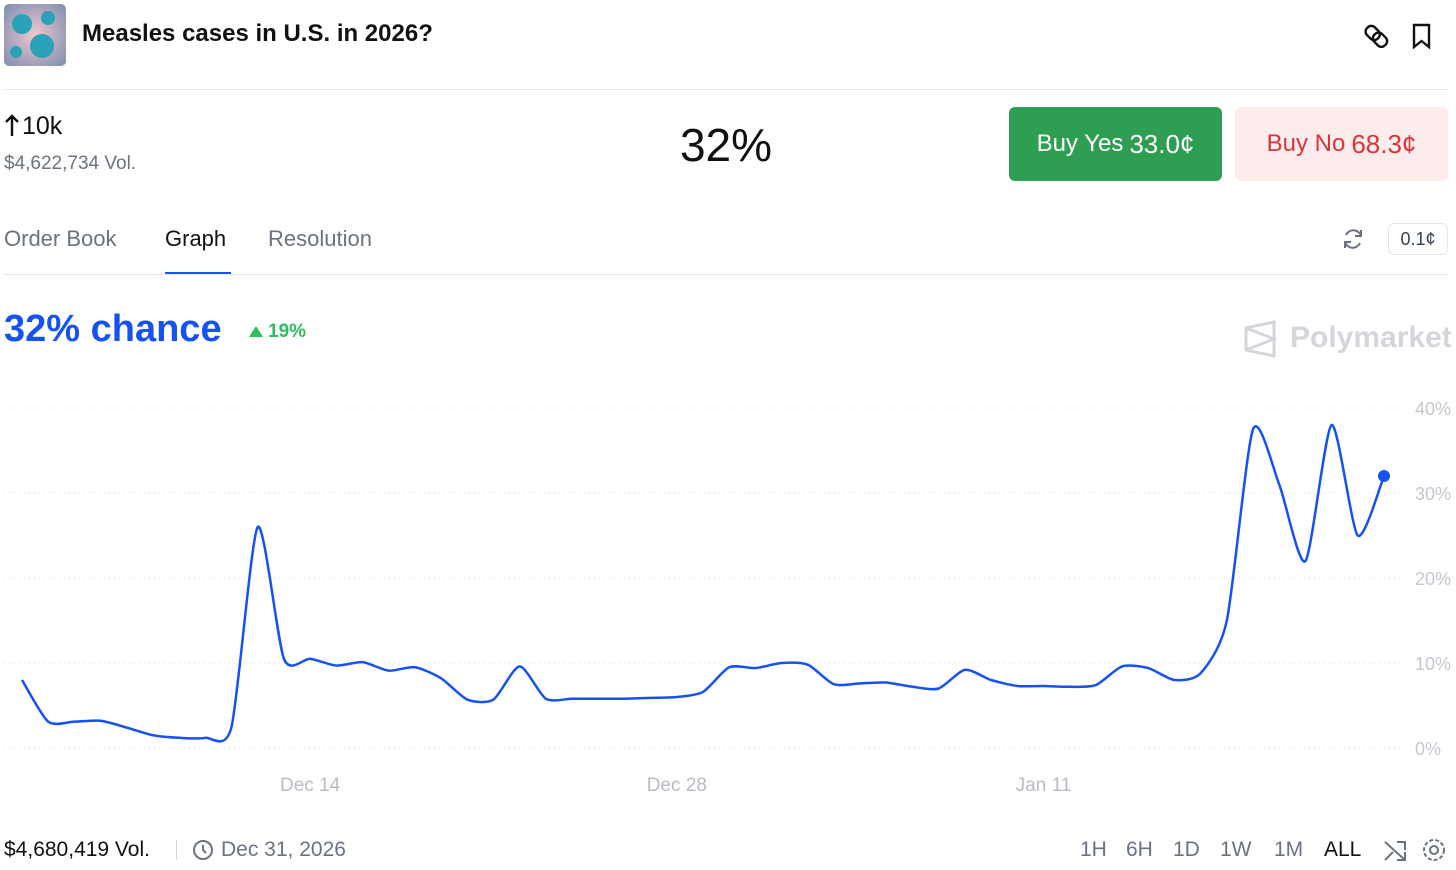 The image size is (1456, 870). Describe the element at coordinates (726, 145) in the screenshot. I see `market-probability: 32%` at that location.